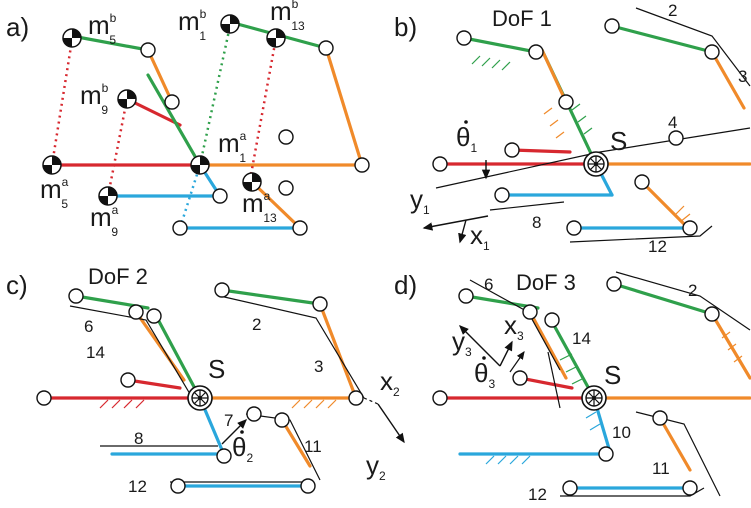 This screenshot has height=508, width=751. What do you see at coordinates (160, 76) in the screenshot?
I see `orange-left-link-a` at bounding box center [160, 76].